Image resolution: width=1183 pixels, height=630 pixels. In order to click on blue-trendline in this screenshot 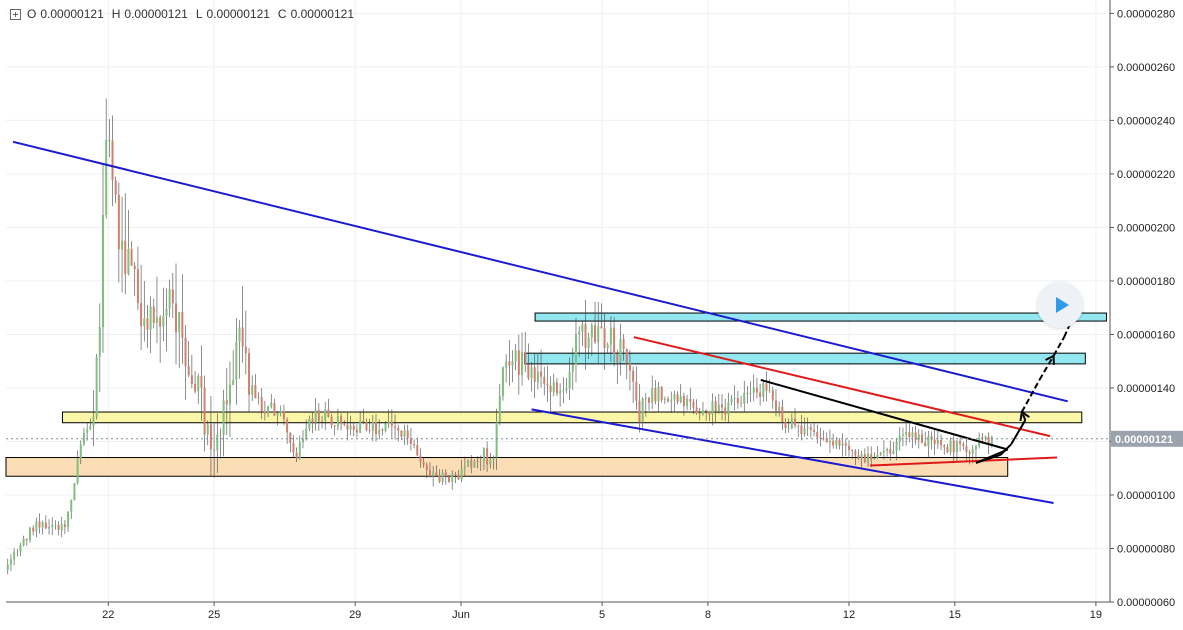, I will do `click(792, 456)`.